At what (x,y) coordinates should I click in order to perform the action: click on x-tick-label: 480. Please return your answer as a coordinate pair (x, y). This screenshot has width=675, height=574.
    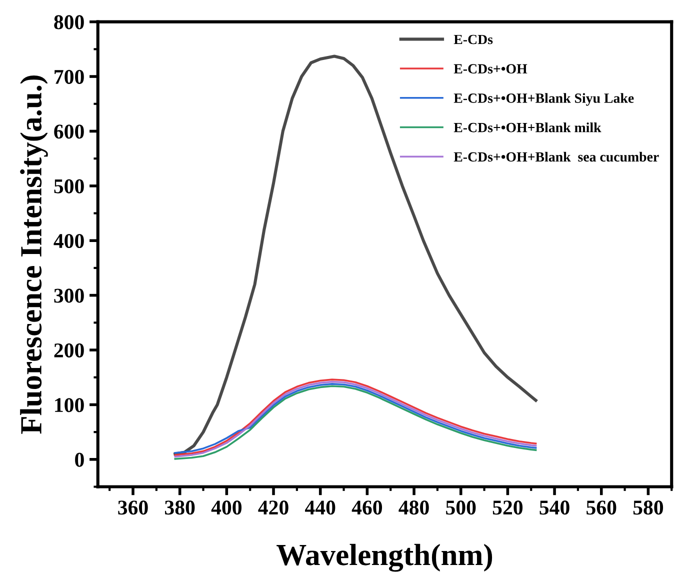
    Looking at the image, I should click on (413, 507).